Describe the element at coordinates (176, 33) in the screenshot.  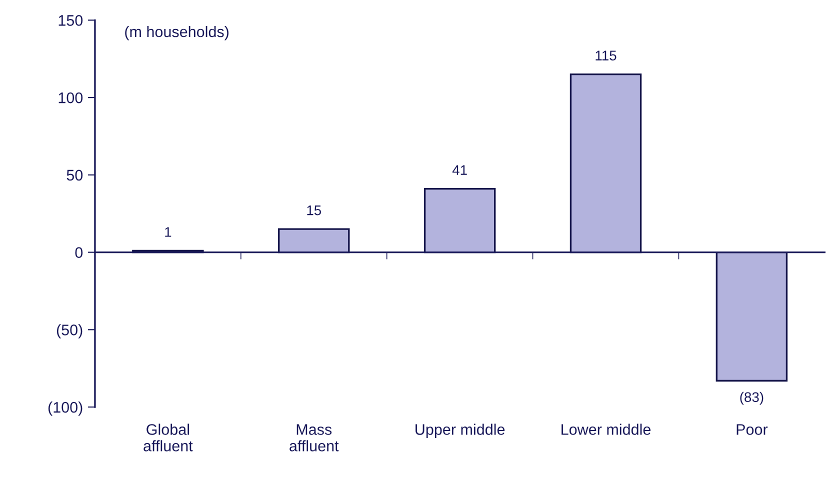
I see `annotation: (m households)` at that location.